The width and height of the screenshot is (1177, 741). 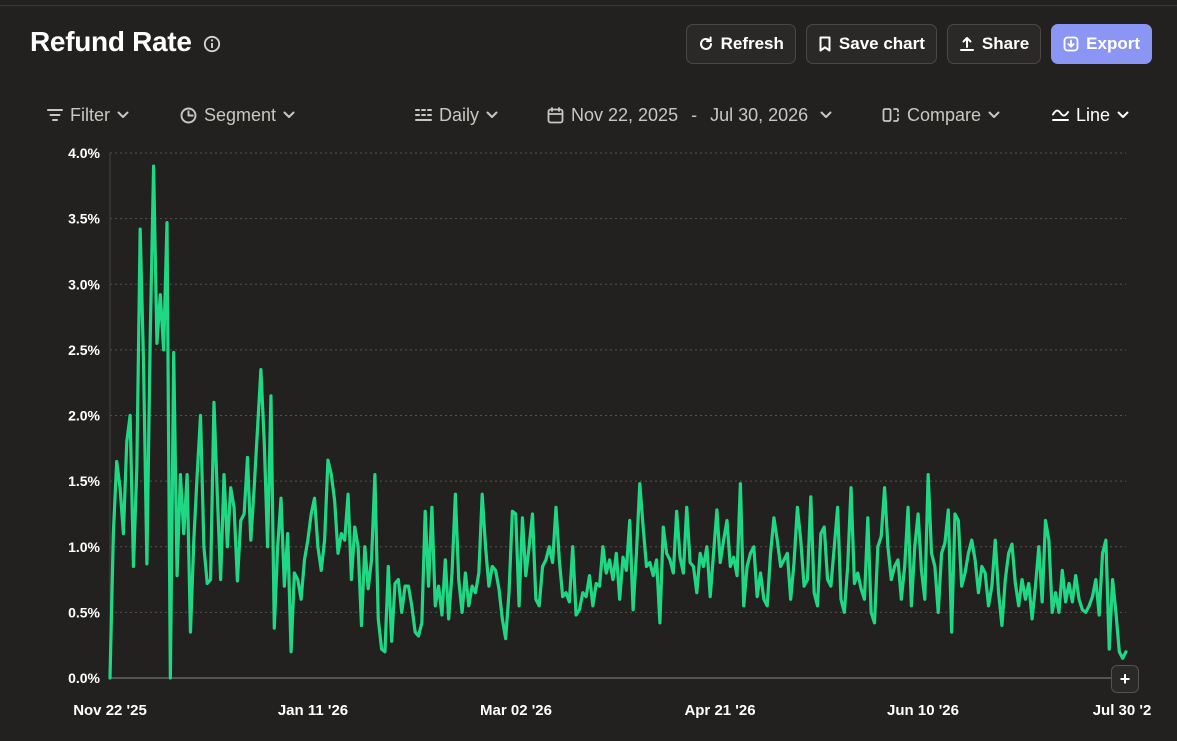 I want to click on refresh-button: Refresh, so click(x=740, y=44).